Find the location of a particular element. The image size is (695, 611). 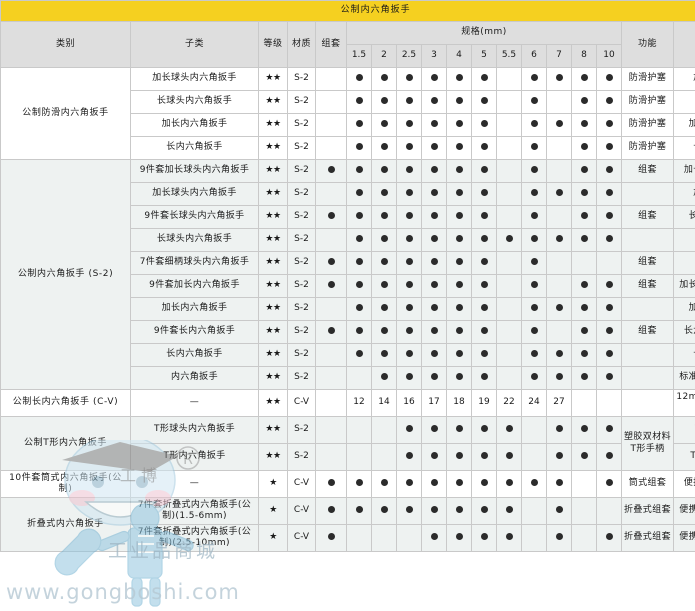

table-row: 长内六角扳手★★S-2 防滑护塞长六角头 is located at coordinates (348, 148).